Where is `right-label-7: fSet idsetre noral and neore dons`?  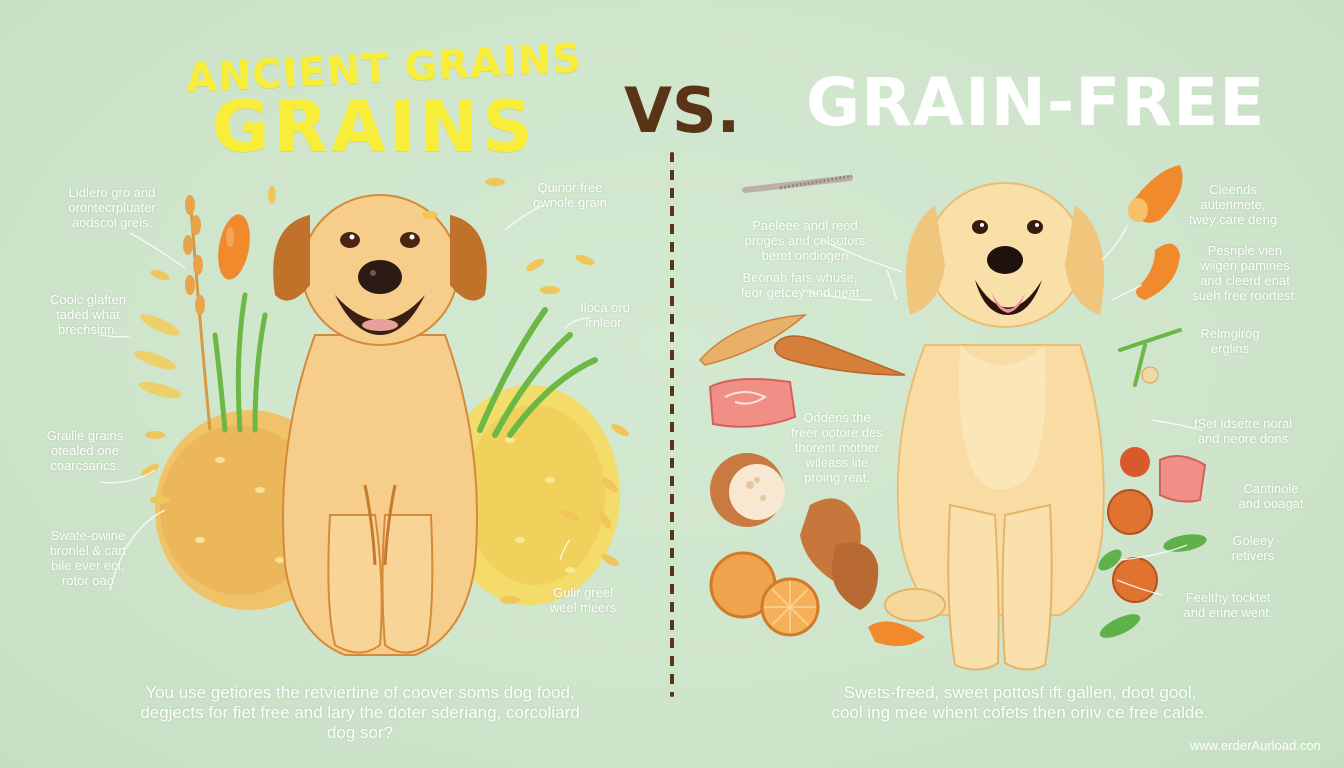
right-label-7: fSet idsetre noral and neore dons is located at coordinates (1243, 431).